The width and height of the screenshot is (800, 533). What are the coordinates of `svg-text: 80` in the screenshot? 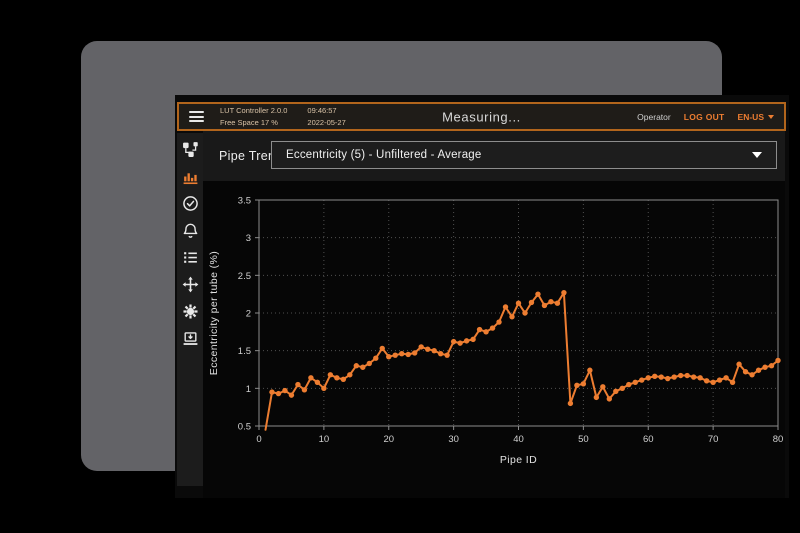 It's located at (778, 439).